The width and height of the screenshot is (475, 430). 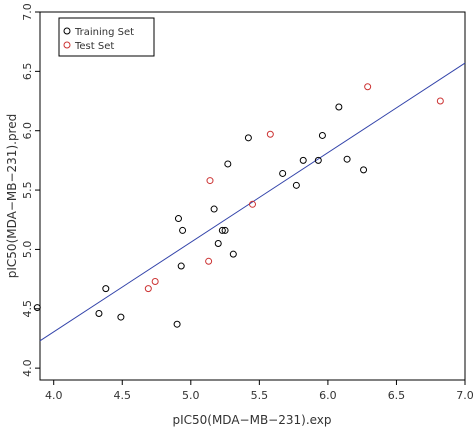 What do you see at coordinates (397, 395) in the screenshot?
I see `x-tick-label-6: 6.5` at bounding box center [397, 395].